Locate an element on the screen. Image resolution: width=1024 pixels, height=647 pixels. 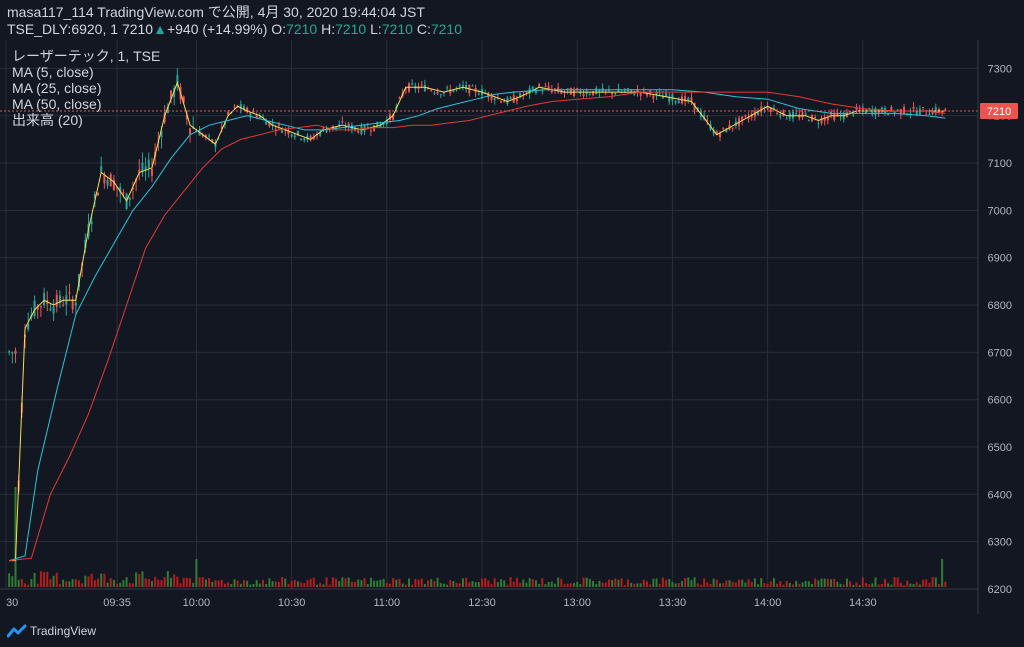
legend-ma5: MA (5, close) is located at coordinates (53, 72).